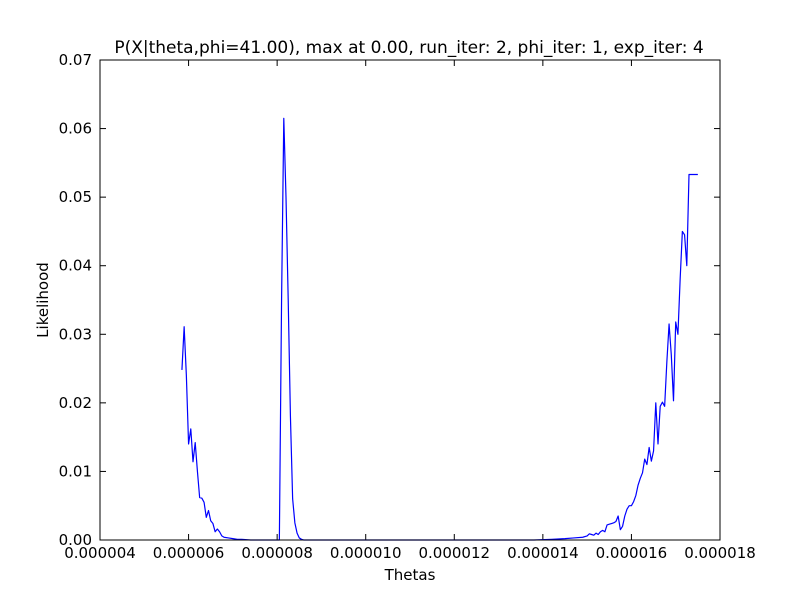 The height and width of the screenshot is (600, 800). What do you see at coordinates (75, 197) in the screenshot?
I see `y-tick-label: 0.05` at bounding box center [75, 197].